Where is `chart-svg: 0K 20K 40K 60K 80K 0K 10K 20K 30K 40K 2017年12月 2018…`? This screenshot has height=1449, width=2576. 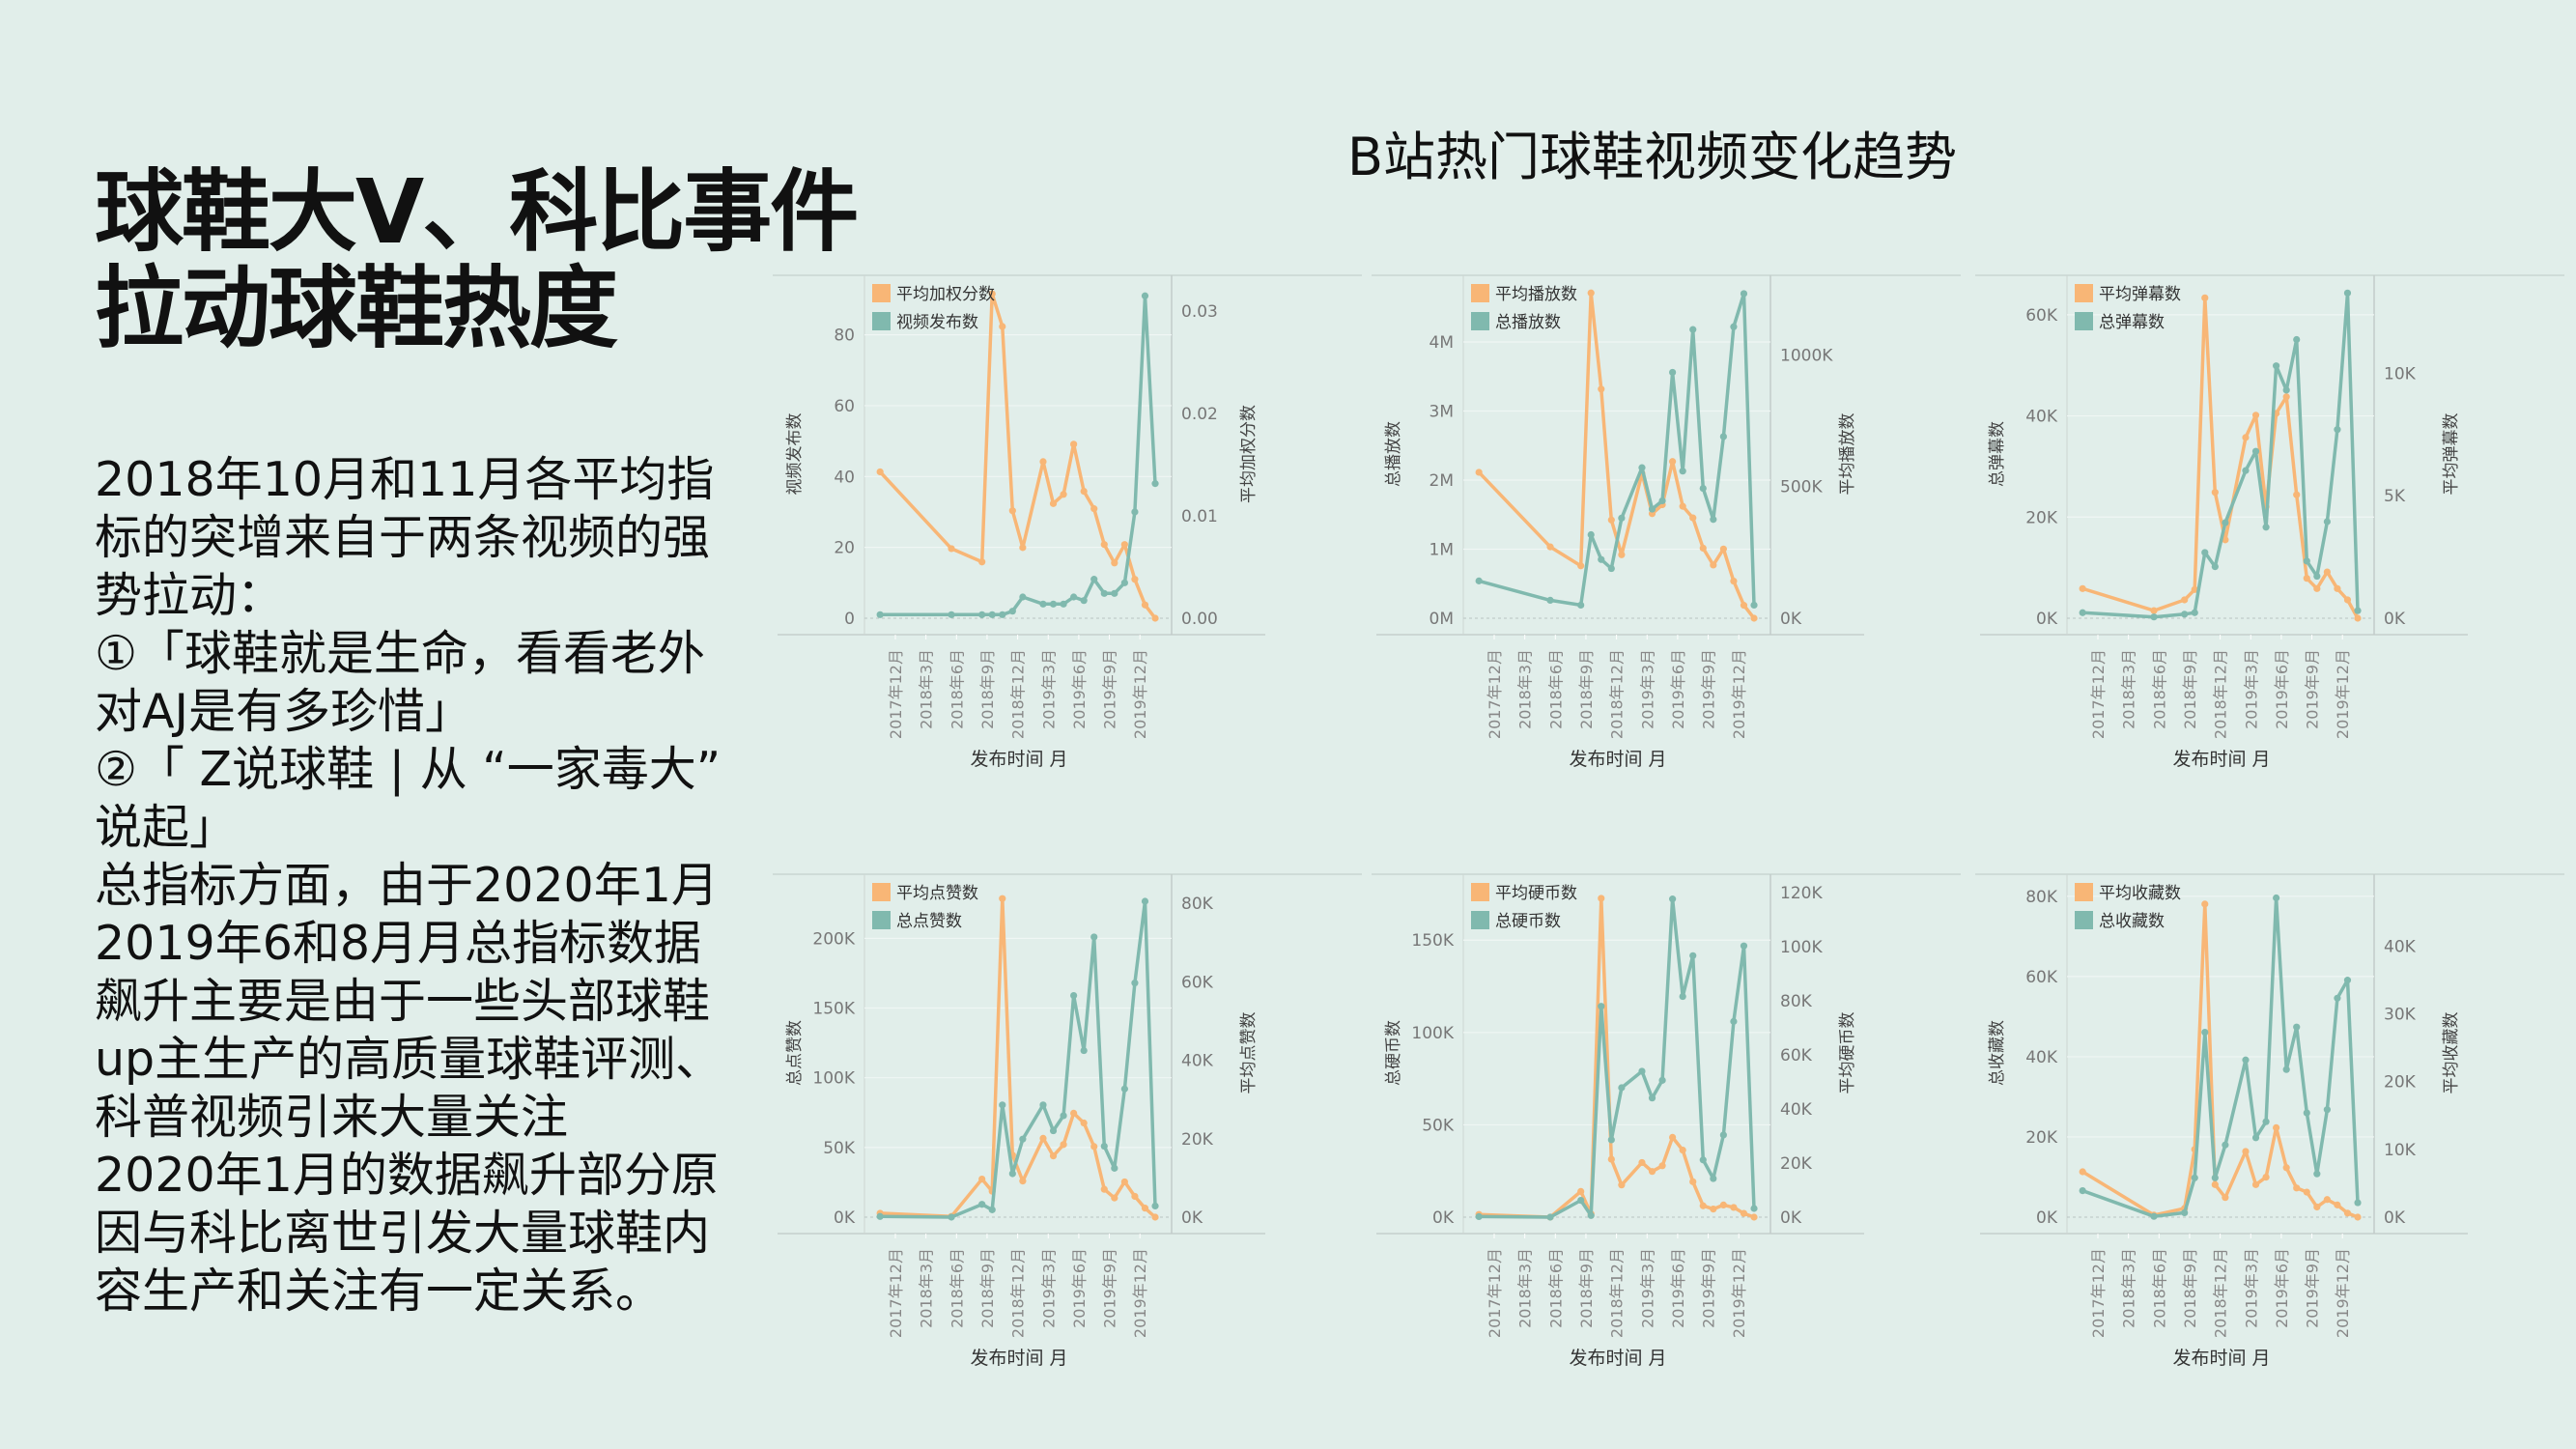 chart-svg: 0K 20K 40K 60K 80K 0K 10K 20K 30K 40K 2017年12月 2018… is located at coordinates (2269, 1121).